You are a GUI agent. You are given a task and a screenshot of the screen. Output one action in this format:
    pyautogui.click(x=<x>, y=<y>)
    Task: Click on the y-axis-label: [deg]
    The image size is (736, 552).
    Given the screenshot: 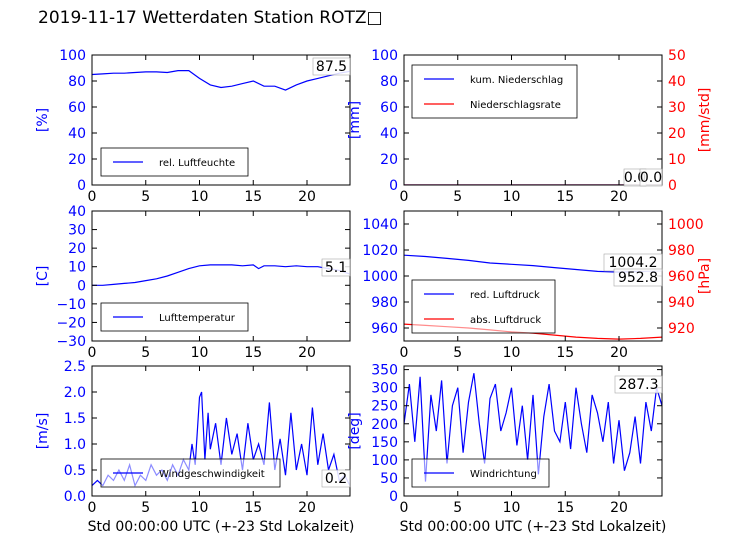 What is the action you would take?
    pyautogui.click(x=355, y=430)
    